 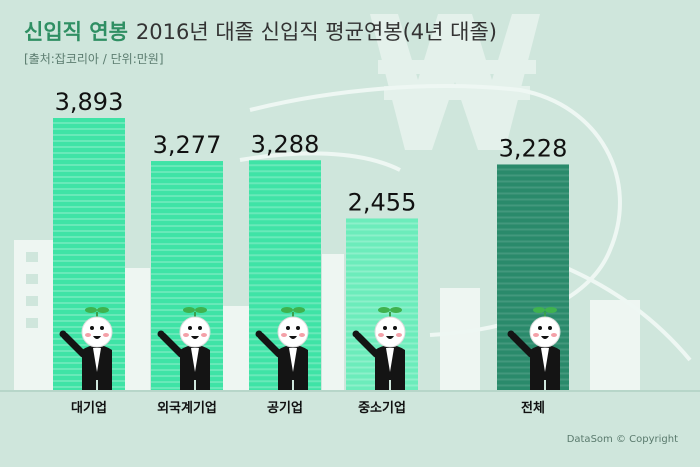 I want to click on category-label-5: 전체, so click(x=533, y=408).